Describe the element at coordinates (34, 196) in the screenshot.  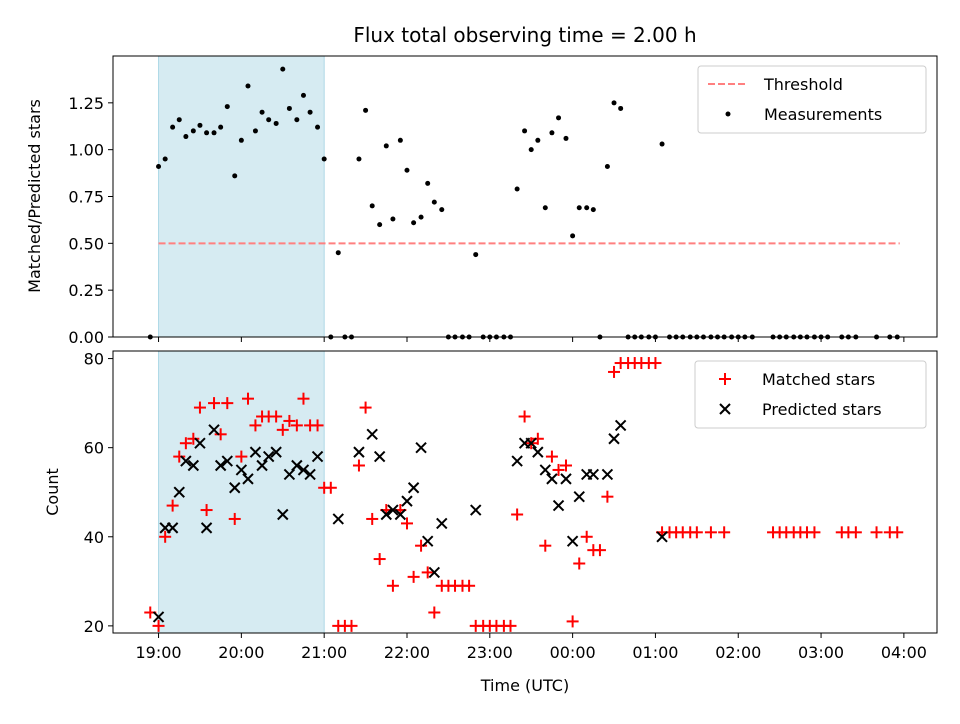
I see `top-y-axis-label: Matched/Predicted stars` at that location.